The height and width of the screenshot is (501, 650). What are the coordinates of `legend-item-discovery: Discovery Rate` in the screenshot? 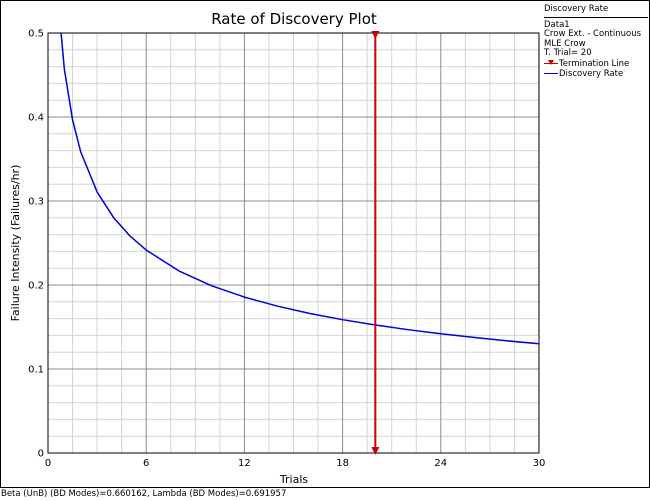 It's located at (596, 74).